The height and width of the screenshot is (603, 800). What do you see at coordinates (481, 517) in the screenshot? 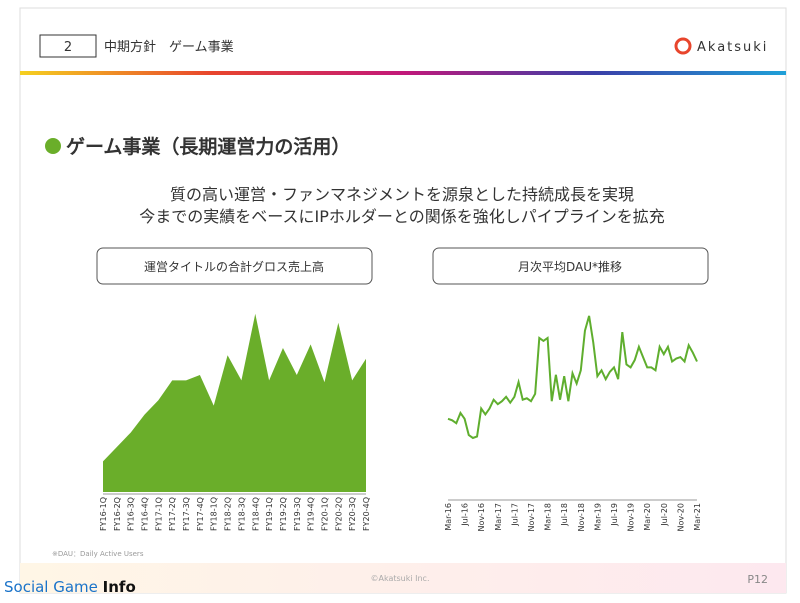
I see `x-tick-label: Nov-16` at bounding box center [481, 517].